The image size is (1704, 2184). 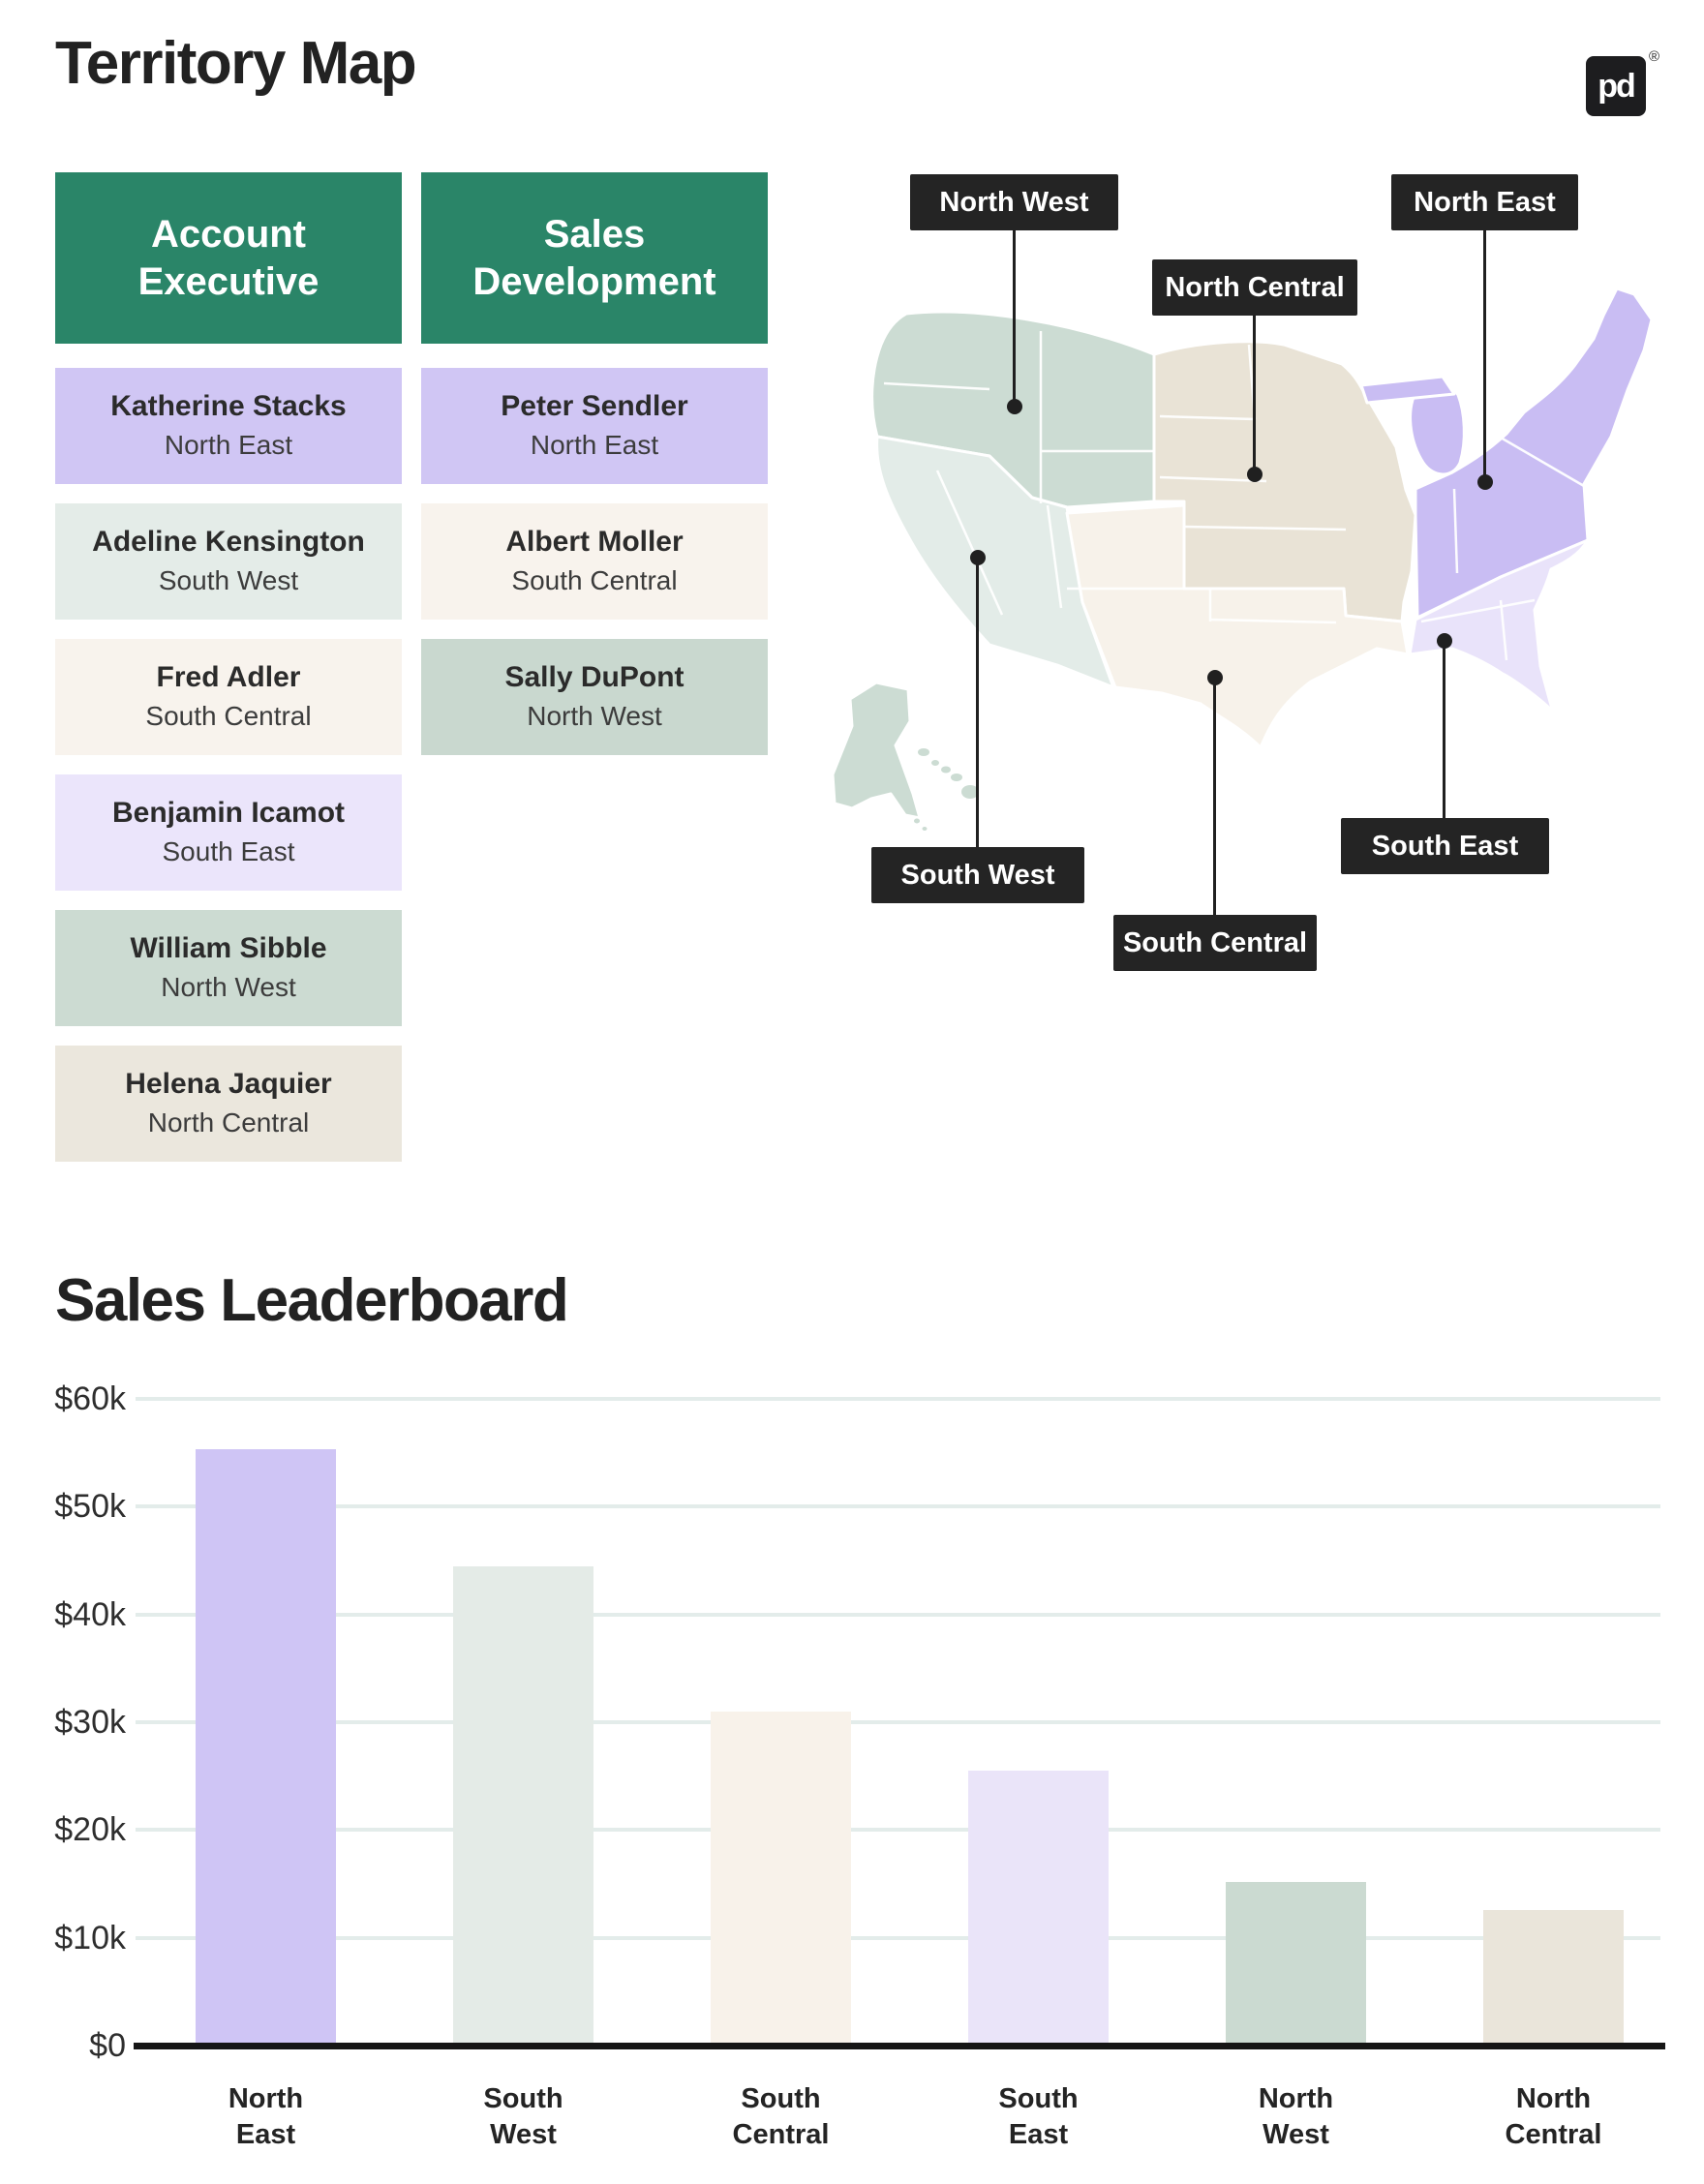 I want to click on person-name: Sally DuPont, so click(x=594, y=676).